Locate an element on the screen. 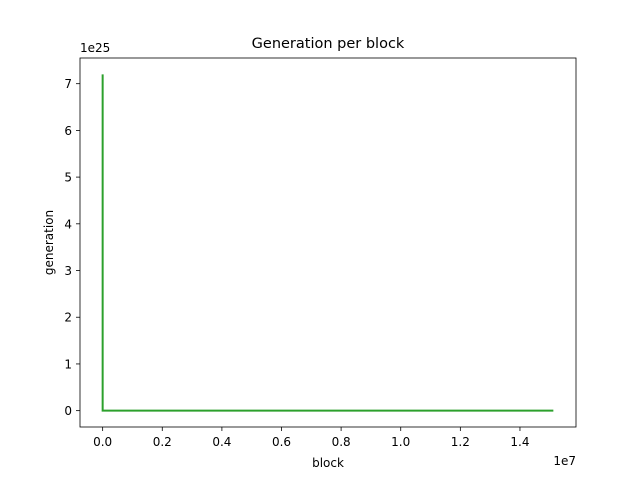 Image resolution: width=640 pixels, height=480 pixels. x-tick-label: 0.8 is located at coordinates (341, 442).